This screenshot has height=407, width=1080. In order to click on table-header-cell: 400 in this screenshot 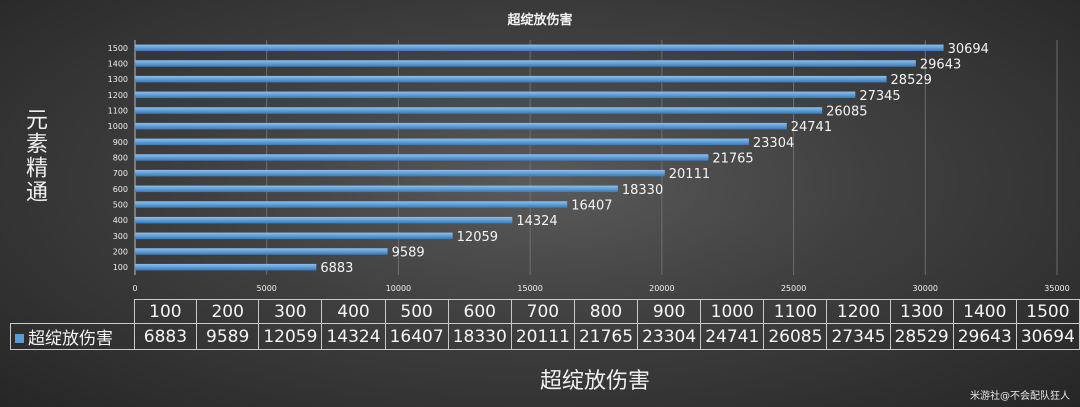, I will do `click(353, 311)`.